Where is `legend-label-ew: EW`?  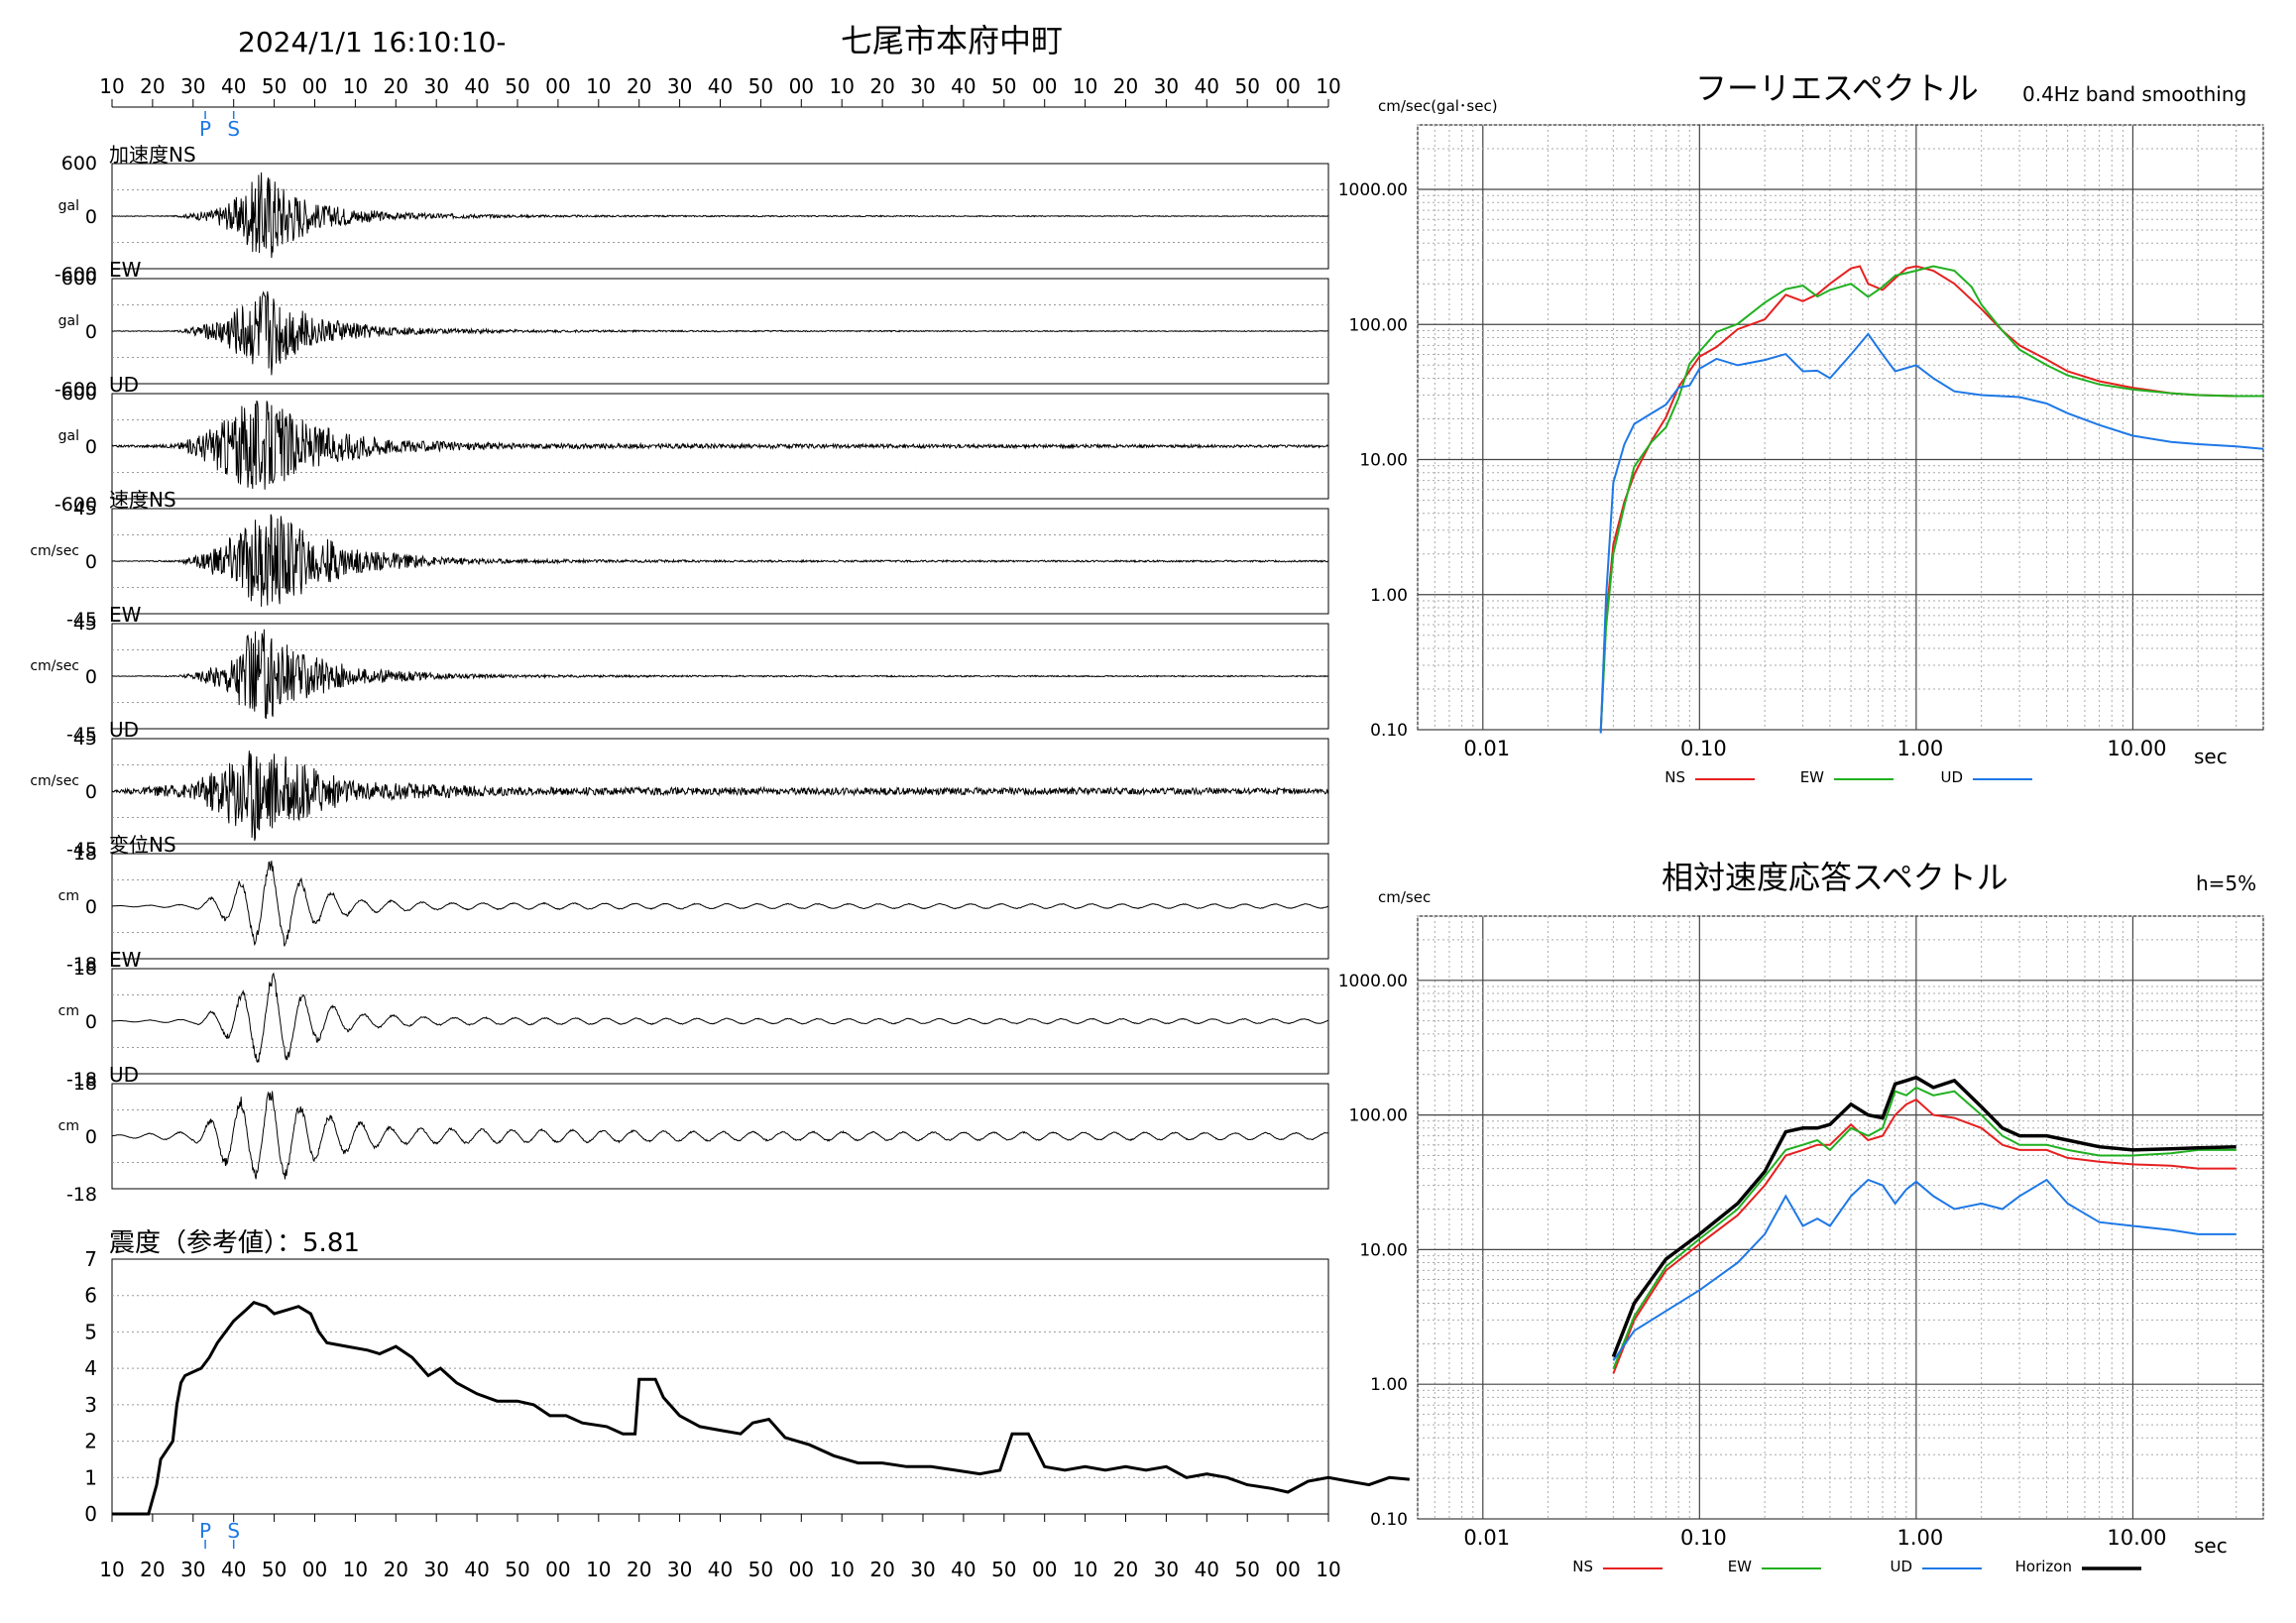 legend-label-ew: EW is located at coordinates (1812, 777).